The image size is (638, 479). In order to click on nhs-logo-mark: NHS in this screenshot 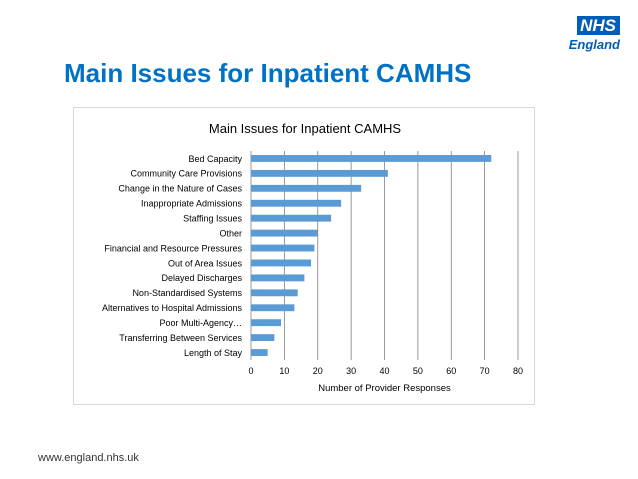, I will do `click(598, 25)`.